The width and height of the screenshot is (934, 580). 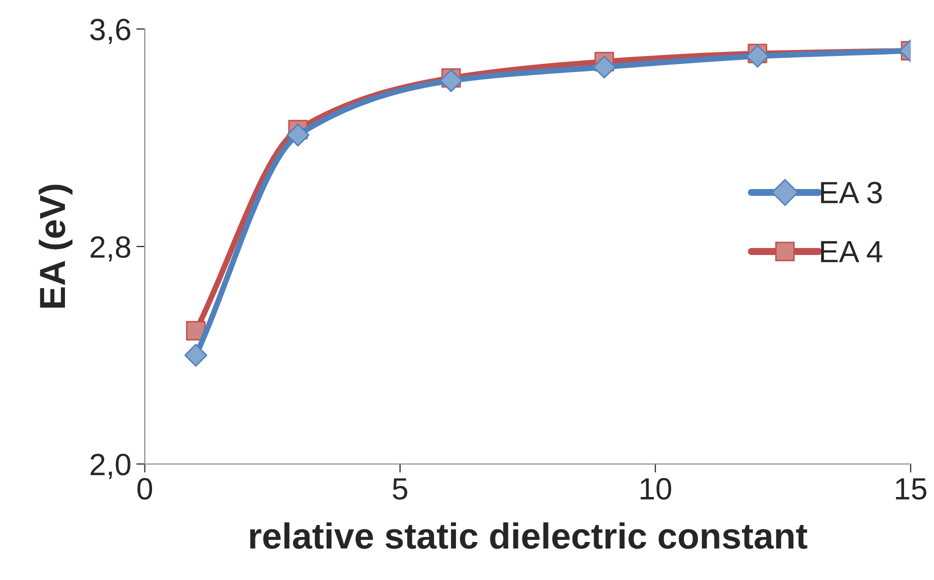 I want to click on x-tick-label: 5, so click(x=400, y=489).